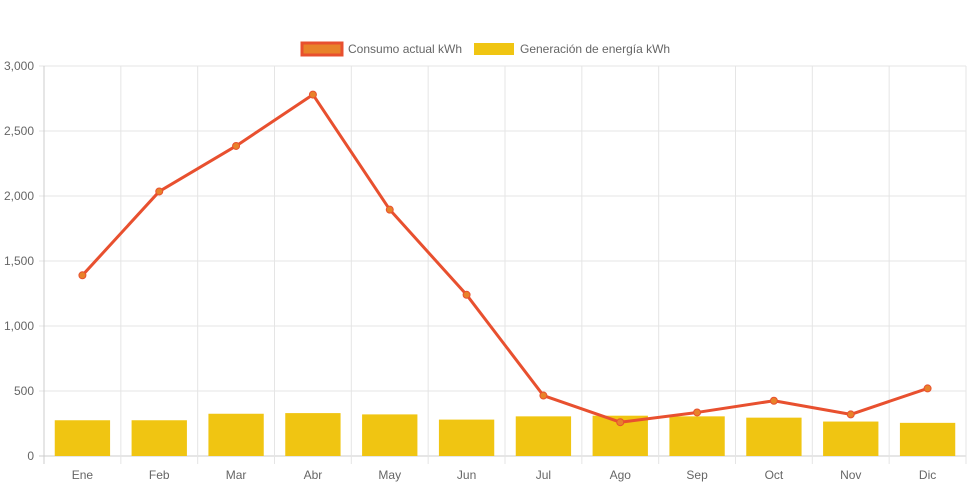  What do you see at coordinates (82, 438) in the screenshot?
I see `bar-ene` at bounding box center [82, 438].